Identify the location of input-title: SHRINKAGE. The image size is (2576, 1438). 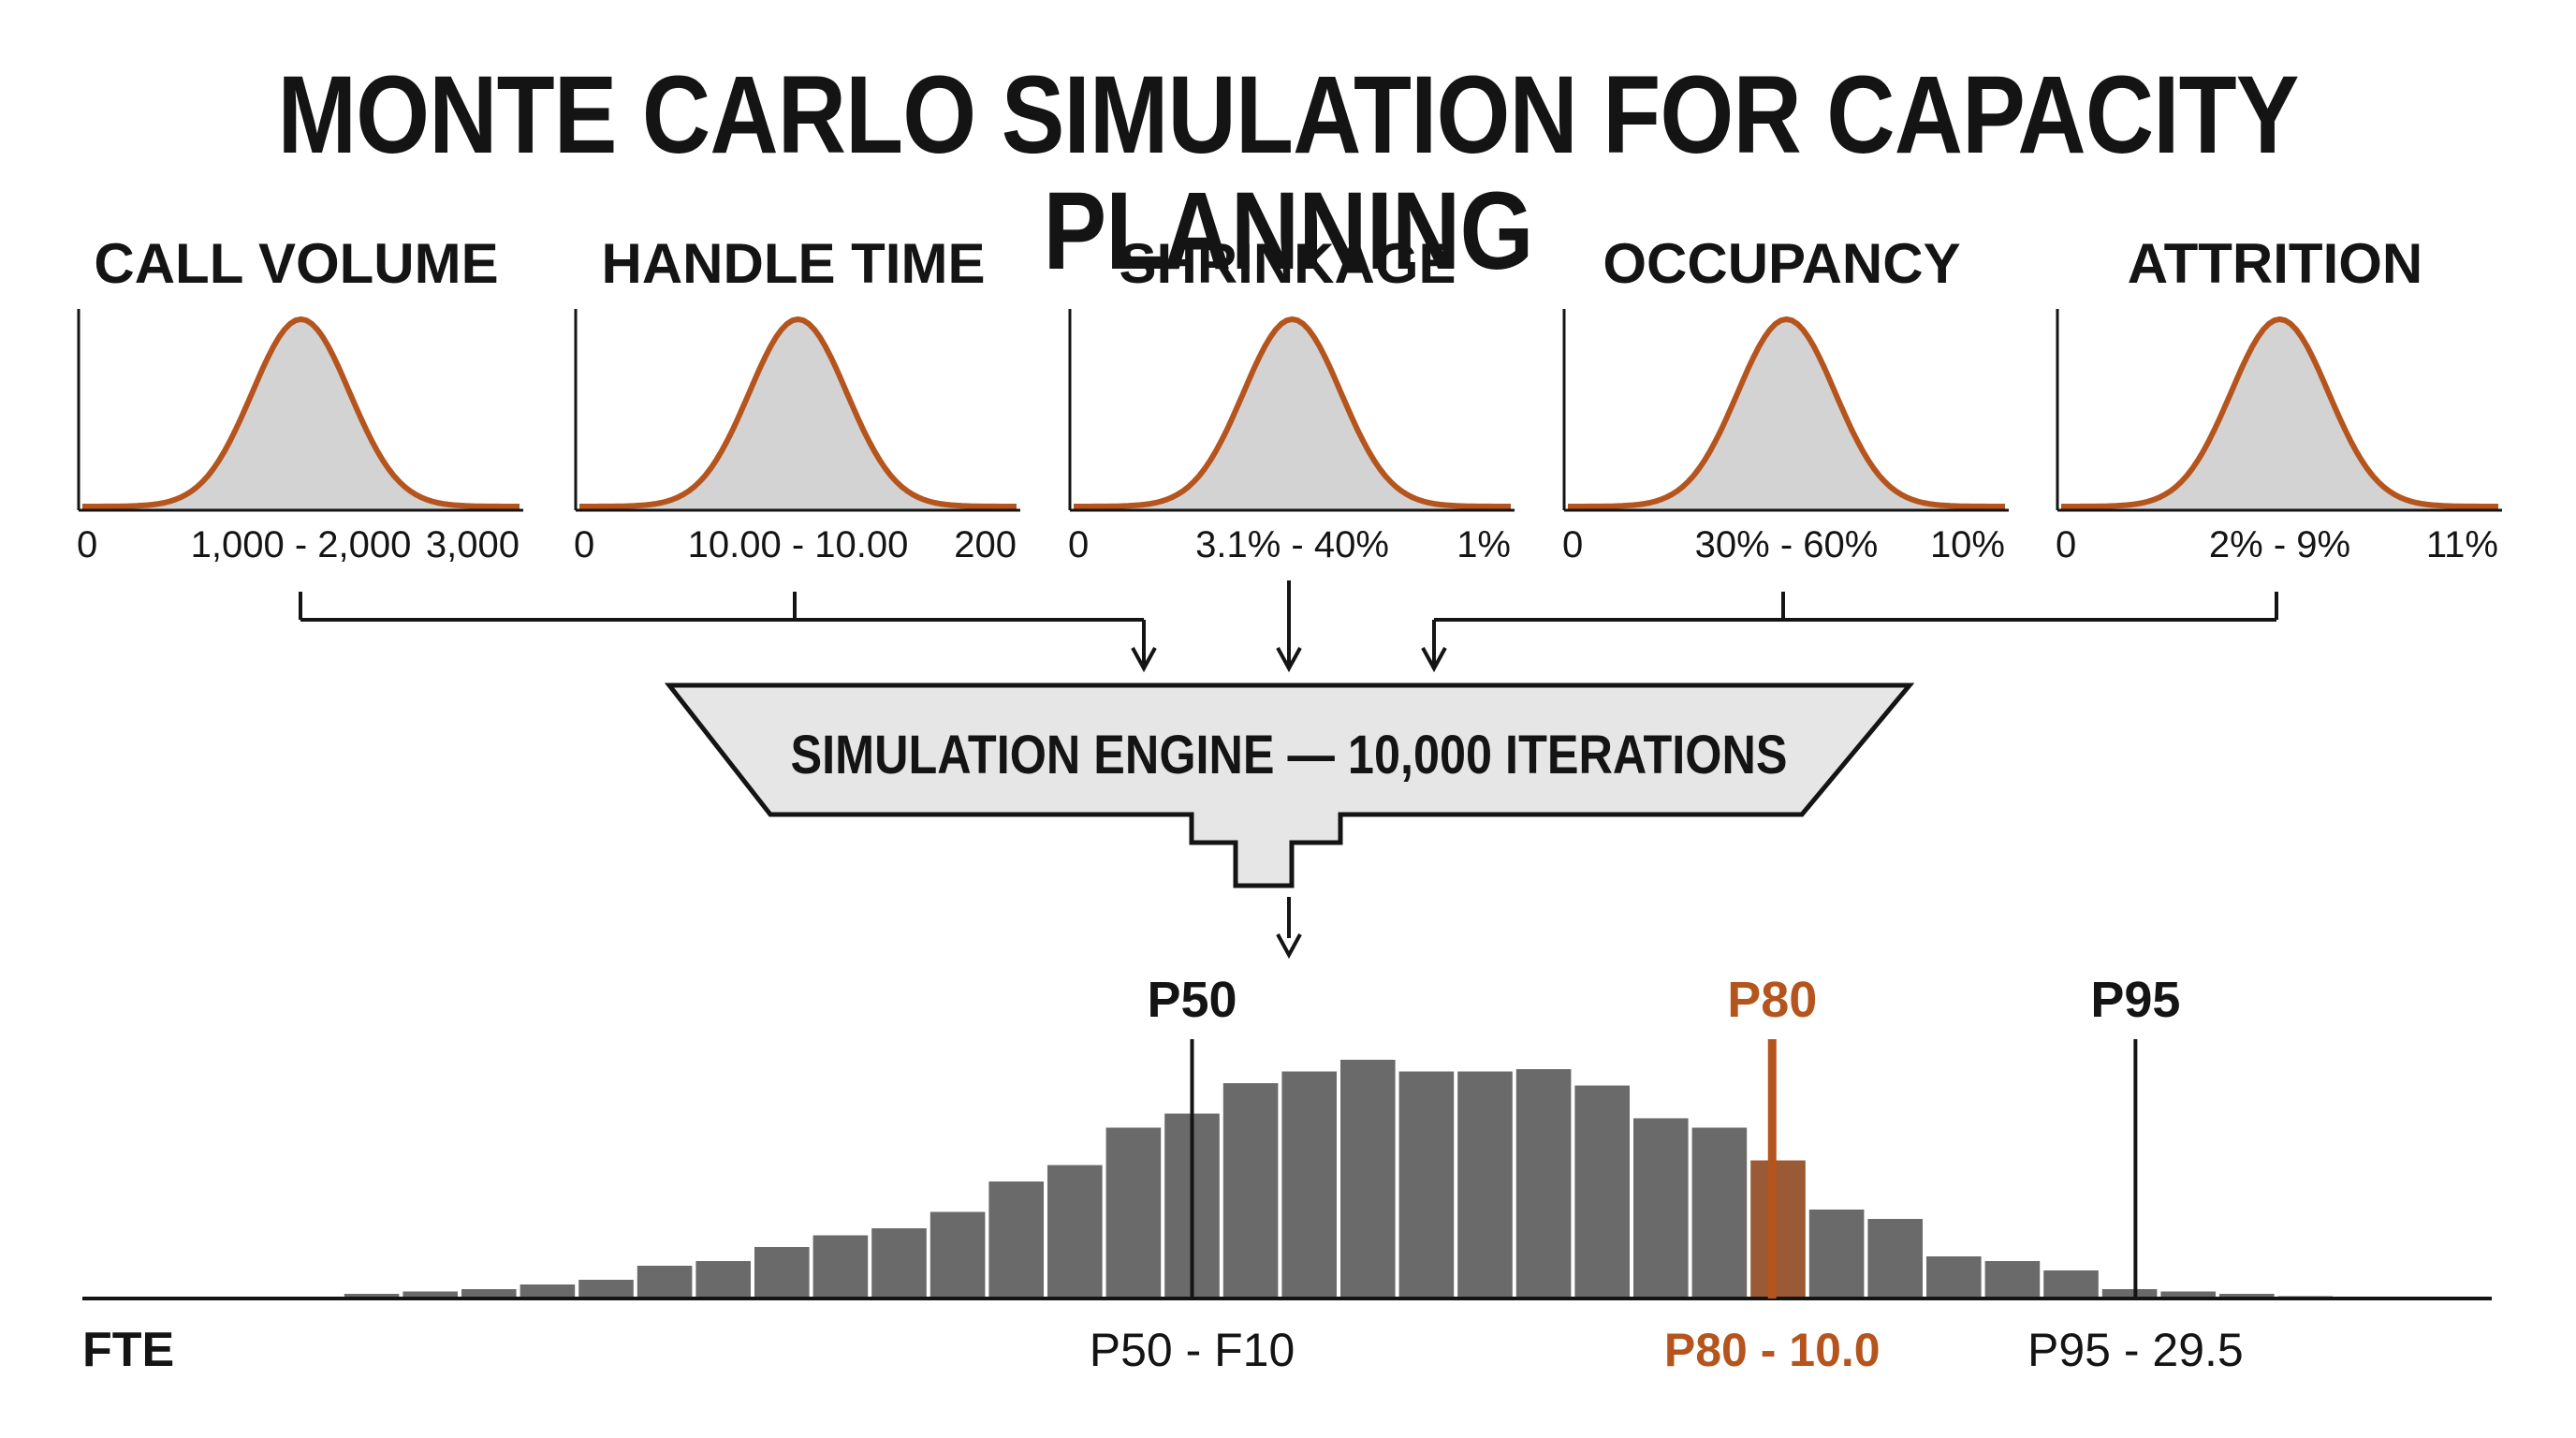
(1287, 263).